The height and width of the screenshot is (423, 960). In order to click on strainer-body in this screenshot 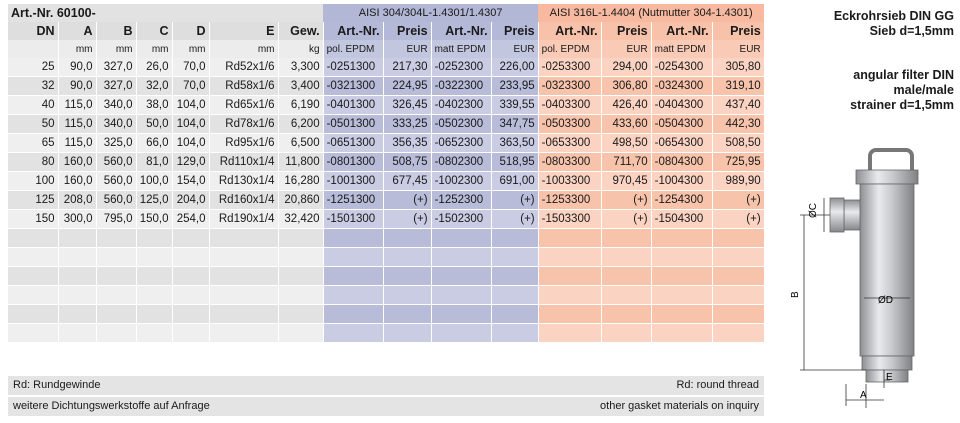, I will do `click(874, 265)`.